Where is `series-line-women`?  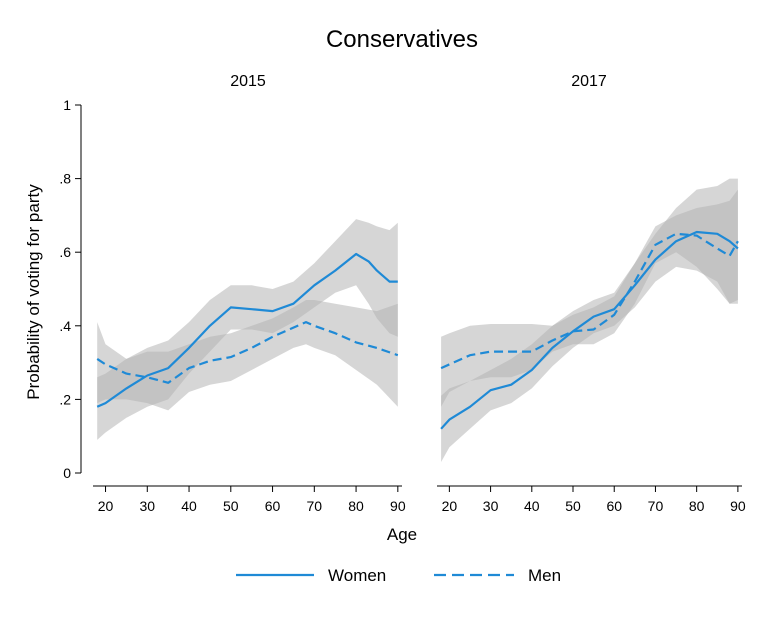 series-line-women is located at coordinates (589, 330).